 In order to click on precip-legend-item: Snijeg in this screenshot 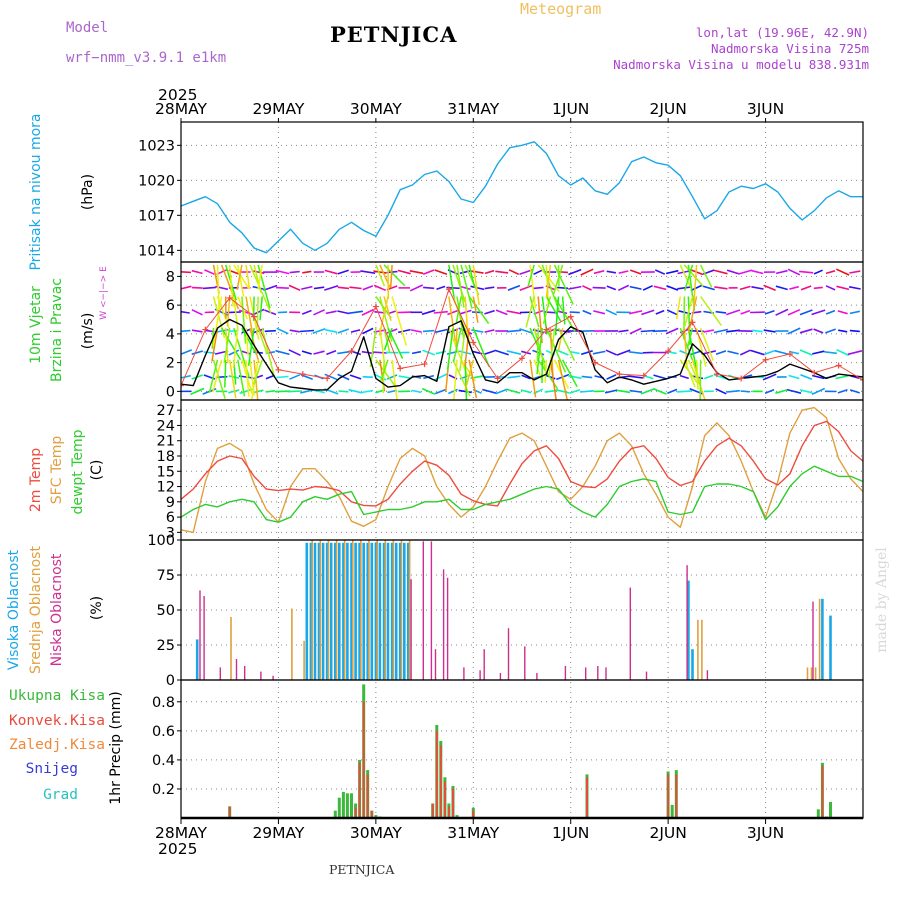, I will do `click(52, 769)`.